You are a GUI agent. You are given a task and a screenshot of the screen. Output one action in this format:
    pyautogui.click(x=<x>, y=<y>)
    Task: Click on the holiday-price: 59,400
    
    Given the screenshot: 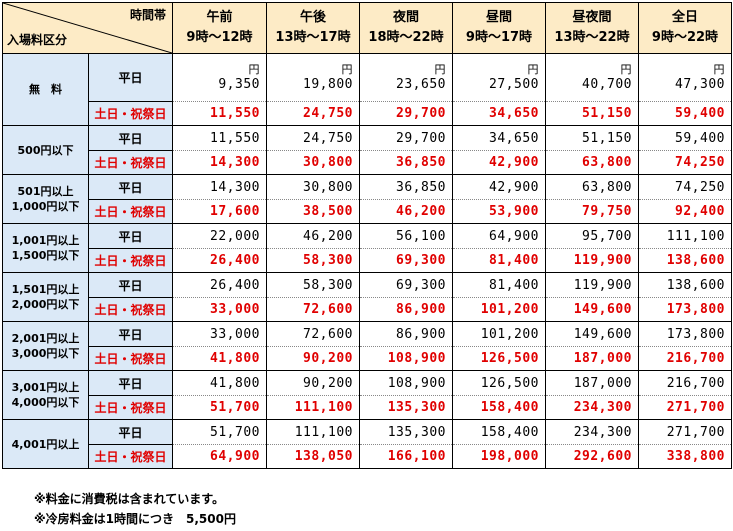 What is the action you would take?
    pyautogui.click(x=685, y=113)
    